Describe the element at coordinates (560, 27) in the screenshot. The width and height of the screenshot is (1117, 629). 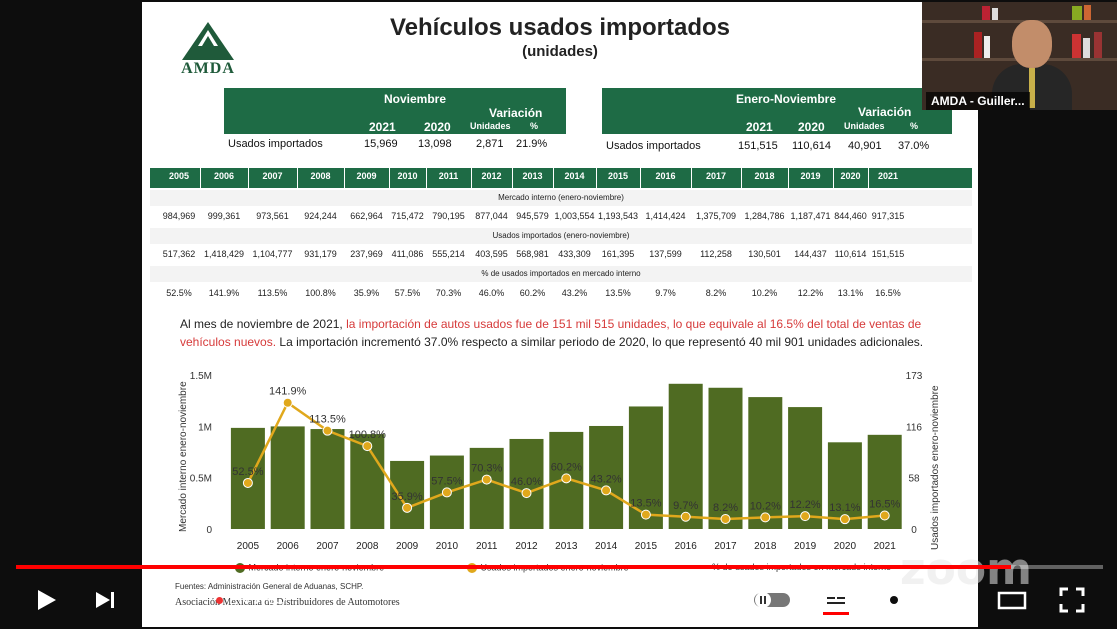
I see `slide-title: Vehículos usados importados` at that location.